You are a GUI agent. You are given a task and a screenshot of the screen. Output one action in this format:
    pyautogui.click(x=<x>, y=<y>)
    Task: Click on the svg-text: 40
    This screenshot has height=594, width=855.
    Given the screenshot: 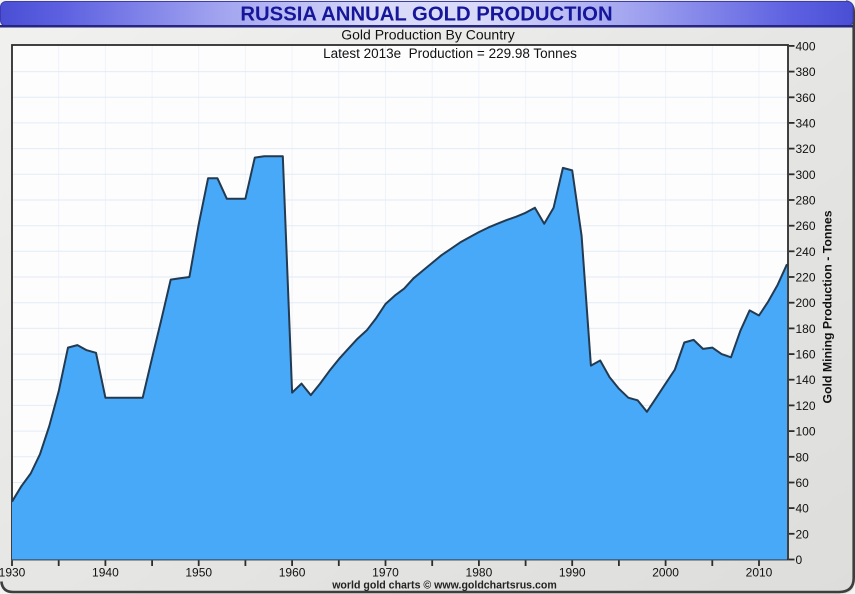 What is the action you would take?
    pyautogui.click(x=803, y=509)
    